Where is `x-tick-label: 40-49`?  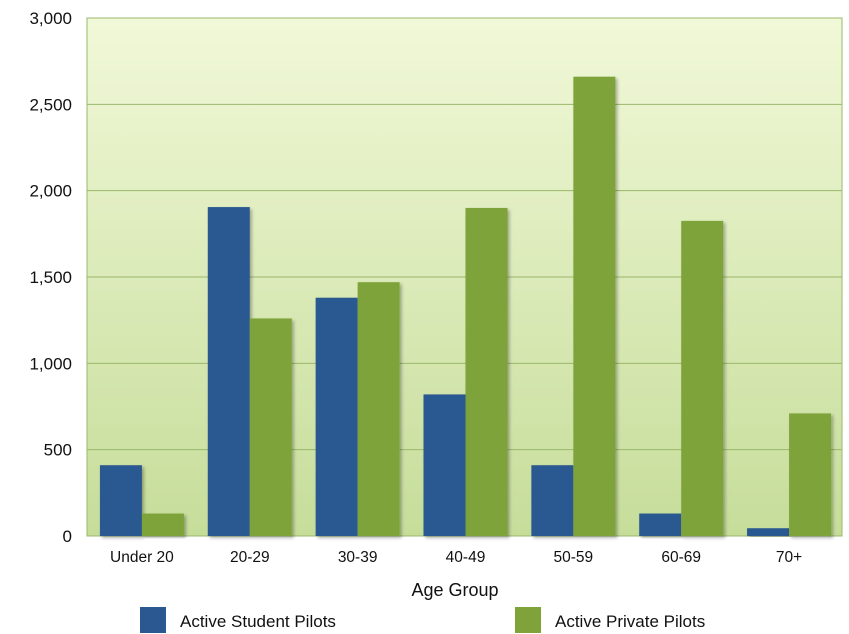
x-tick-label: 40-49 is located at coordinates (466, 557).